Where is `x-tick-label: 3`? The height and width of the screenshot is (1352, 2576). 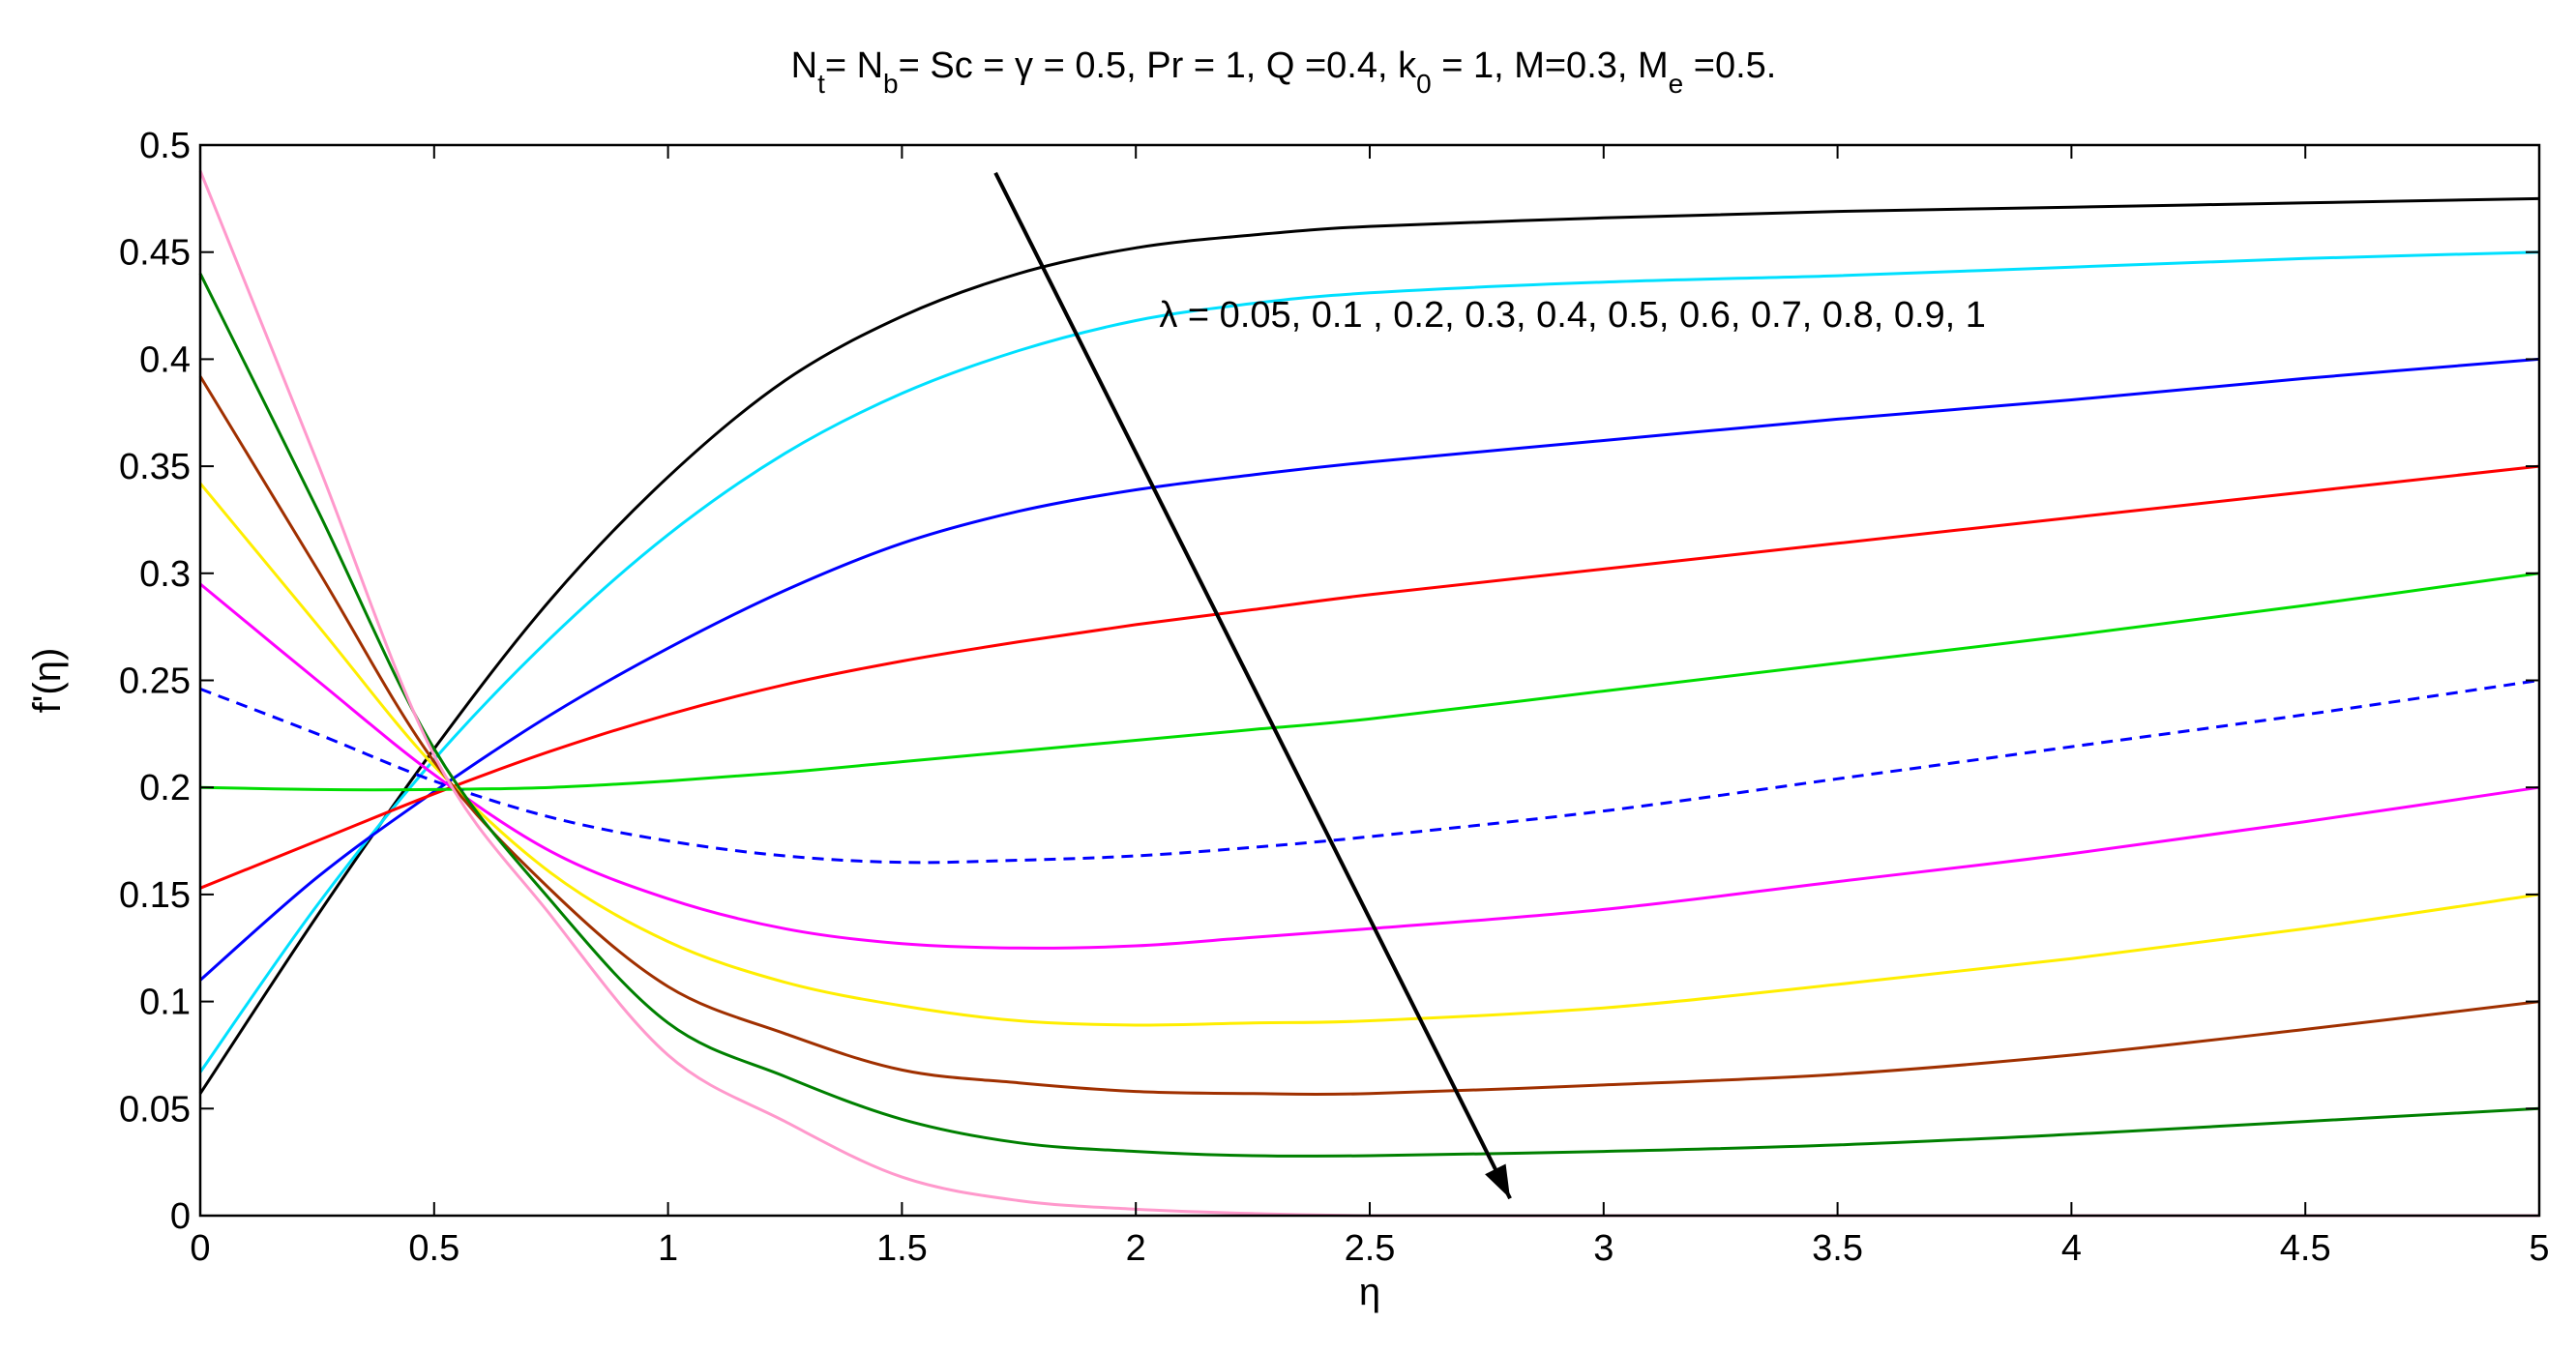 x-tick-label: 3 is located at coordinates (1604, 1248).